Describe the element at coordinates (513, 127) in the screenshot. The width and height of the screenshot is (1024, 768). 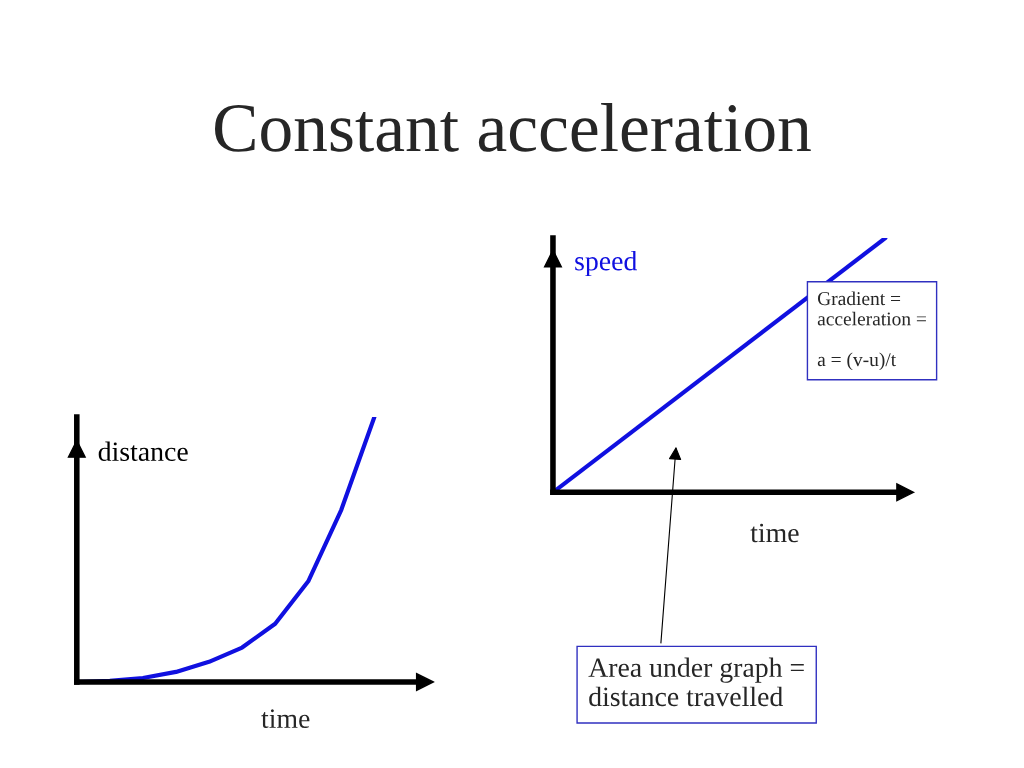
I see `text: Constant acceleration` at that location.